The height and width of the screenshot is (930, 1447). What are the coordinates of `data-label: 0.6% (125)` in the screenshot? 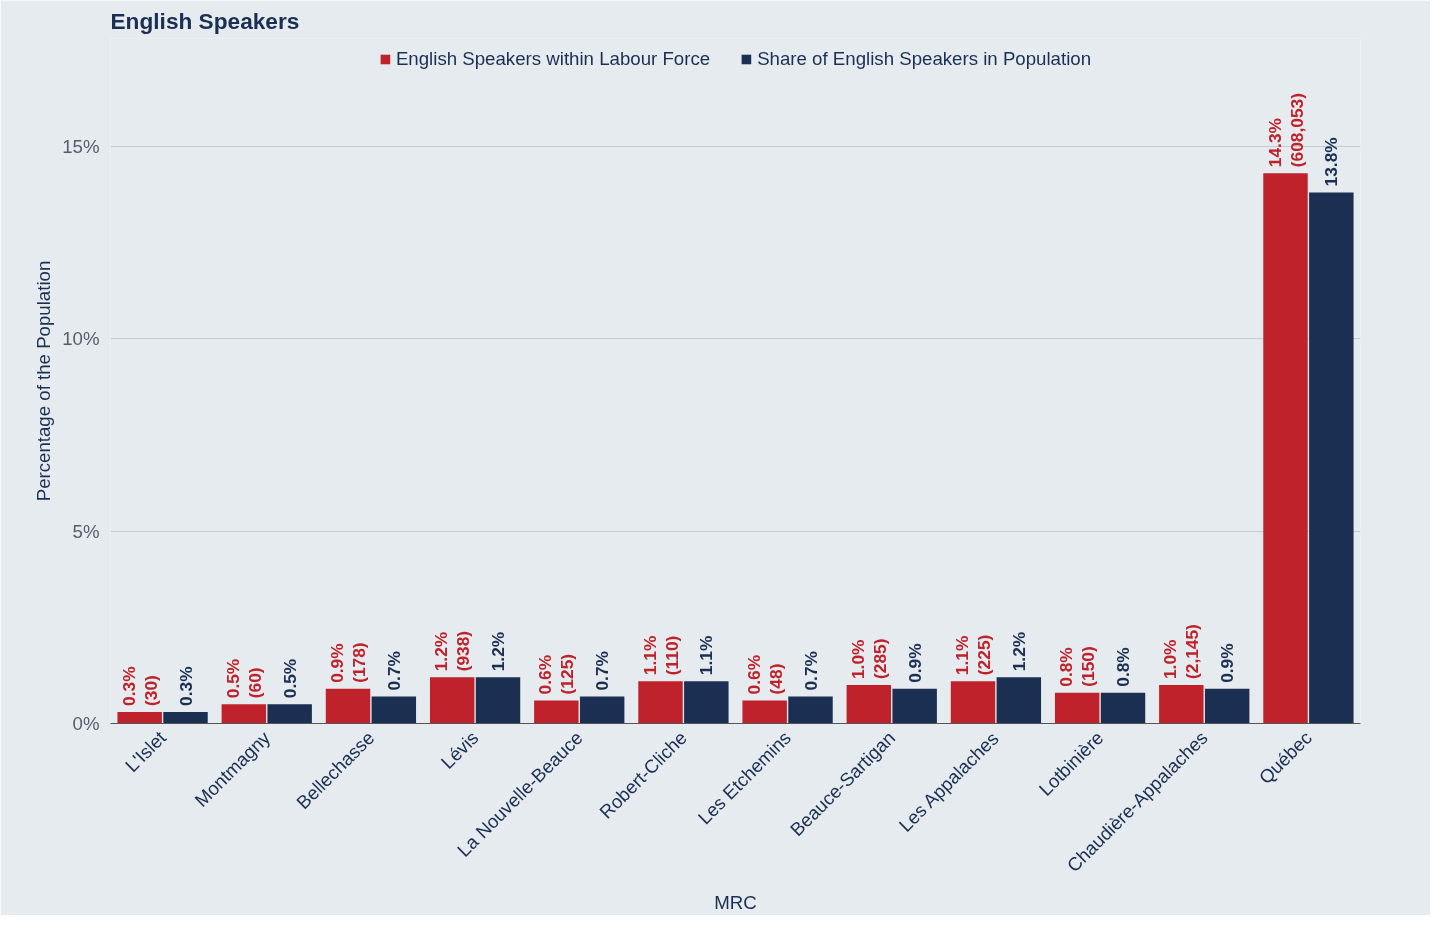 It's located at (556, 674).